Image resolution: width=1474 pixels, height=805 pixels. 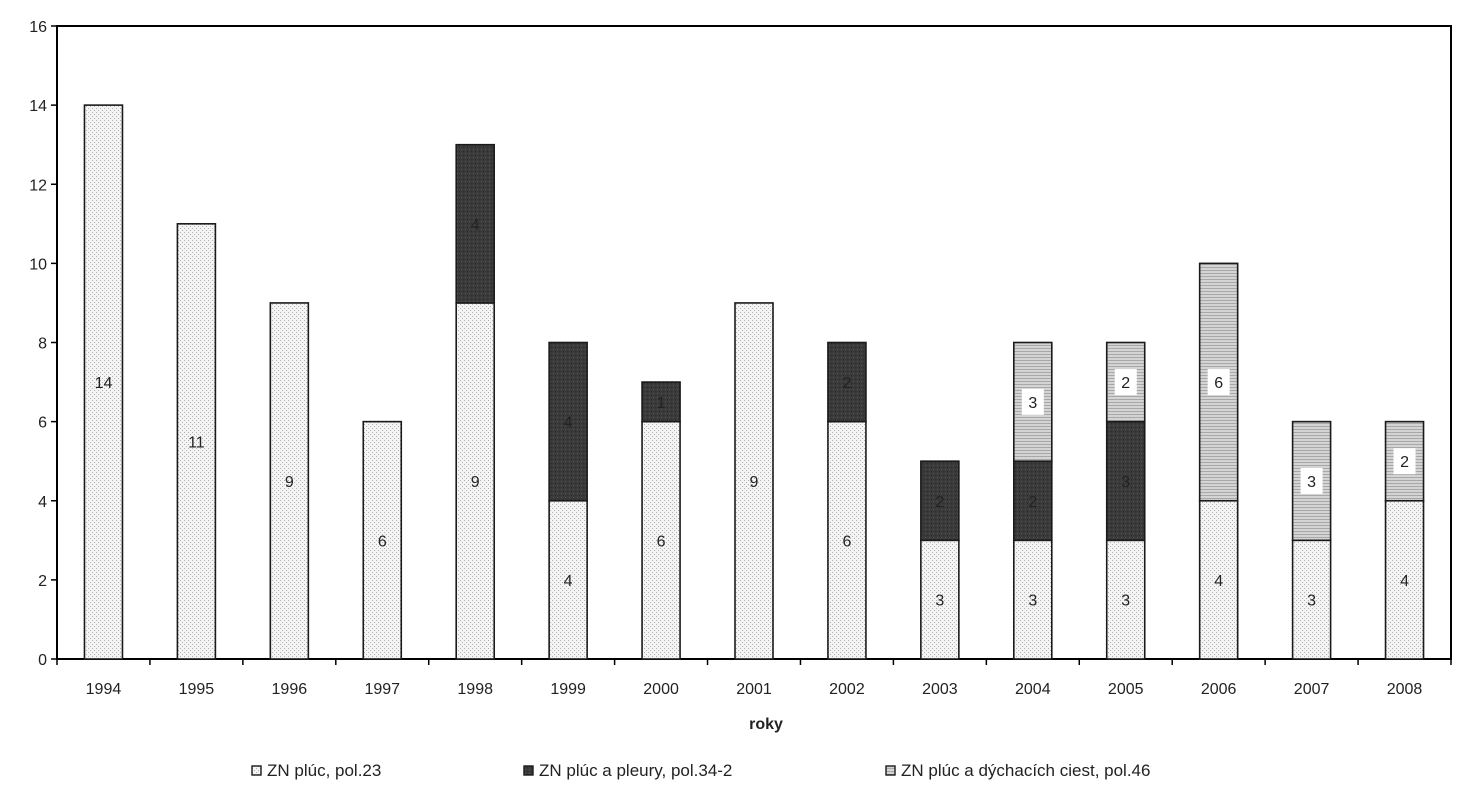 I want to click on legend-label: ZN plúc a pleury, pol.34-2, so click(x=635, y=770).